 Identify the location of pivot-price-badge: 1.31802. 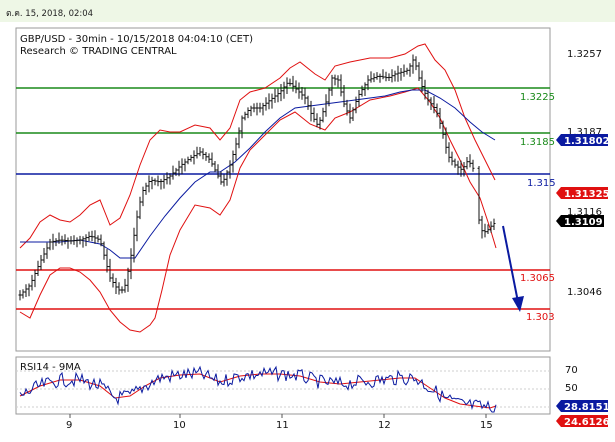
(583, 140).